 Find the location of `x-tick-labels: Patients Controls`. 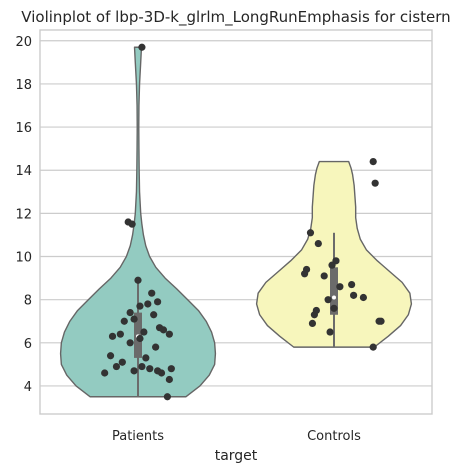

x-tick-labels: Patients Controls is located at coordinates (236, 436).